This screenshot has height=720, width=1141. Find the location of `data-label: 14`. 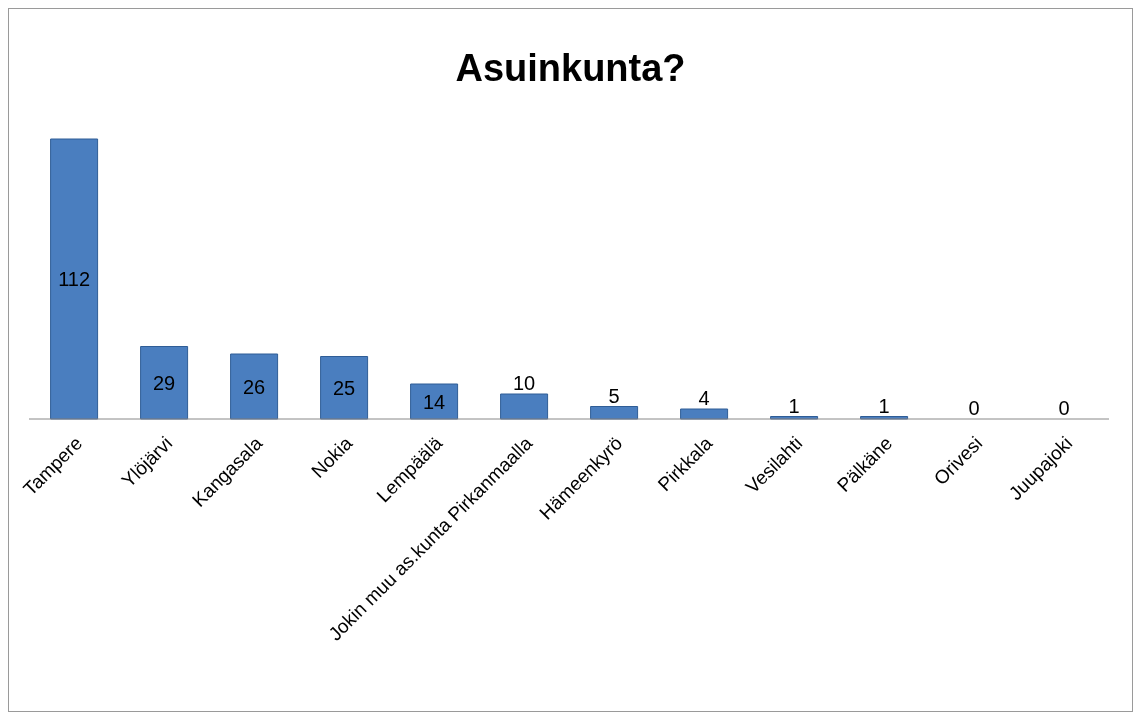

data-label: 14 is located at coordinates (434, 401).